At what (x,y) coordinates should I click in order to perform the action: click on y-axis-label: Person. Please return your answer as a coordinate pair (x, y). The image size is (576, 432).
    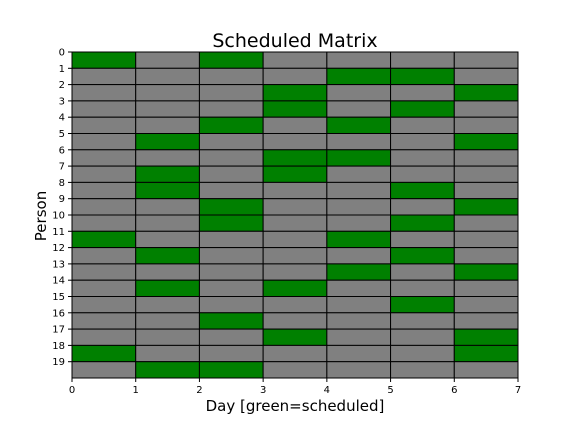
    Looking at the image, I should click on (41, 216).